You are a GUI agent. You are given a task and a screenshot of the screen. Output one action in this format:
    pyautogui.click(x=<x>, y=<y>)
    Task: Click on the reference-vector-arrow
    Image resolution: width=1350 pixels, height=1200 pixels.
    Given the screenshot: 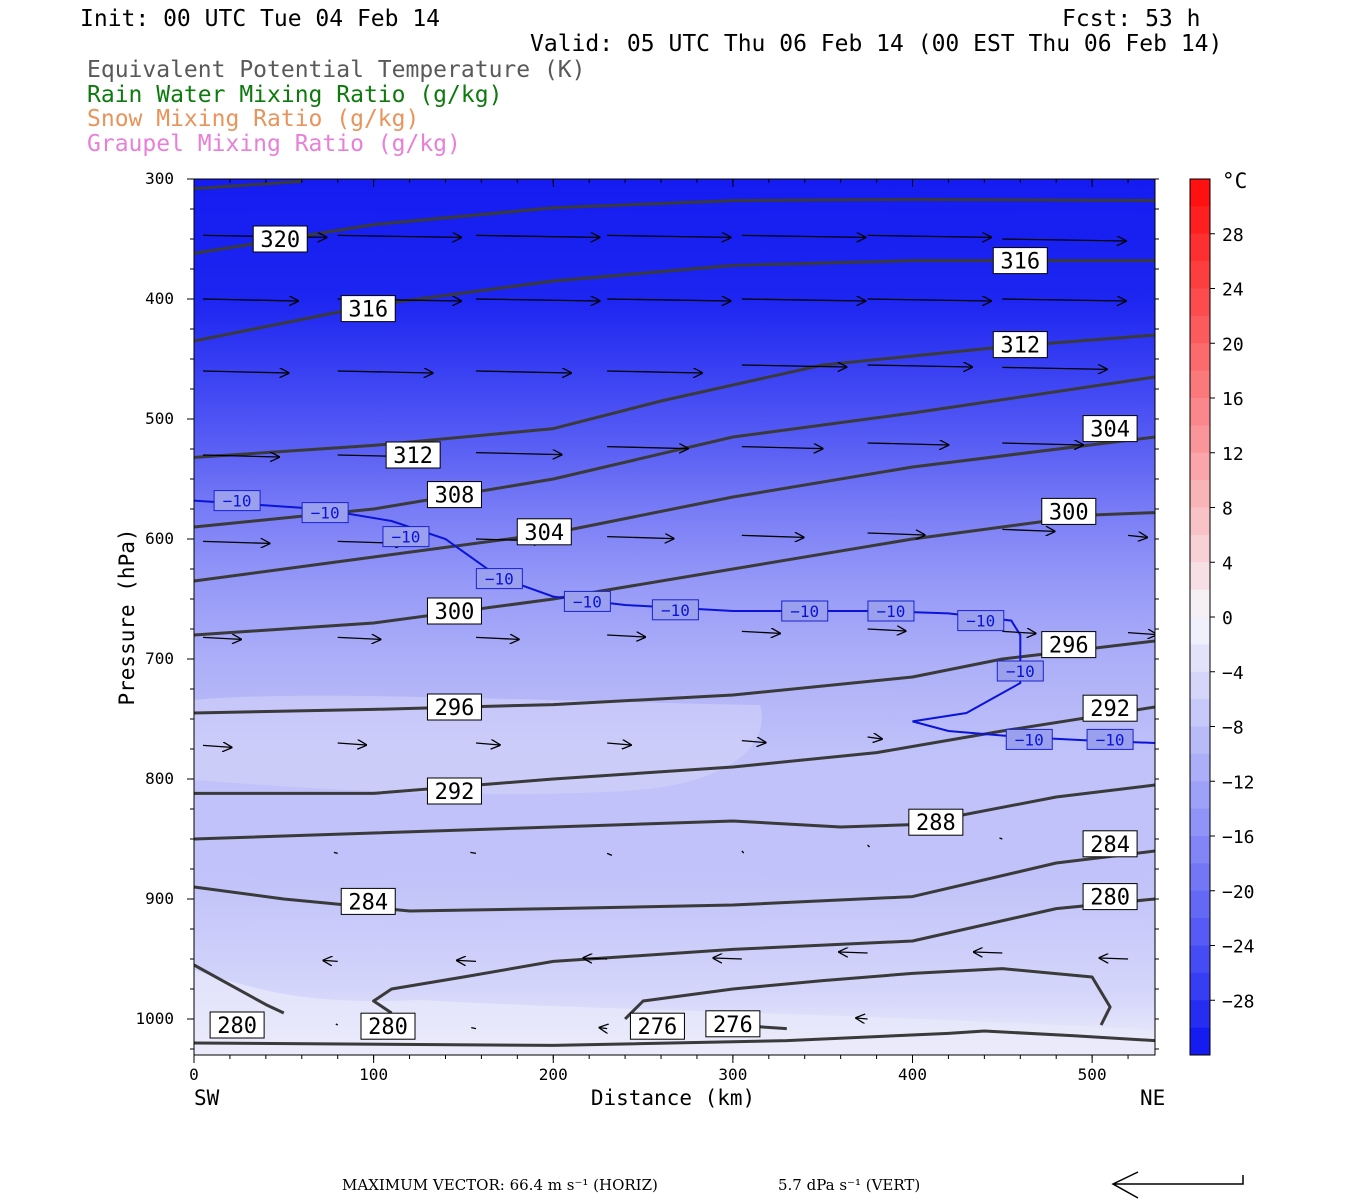 What is the action you would take?
    pyautogui.click(x=1177, y=1185)
    